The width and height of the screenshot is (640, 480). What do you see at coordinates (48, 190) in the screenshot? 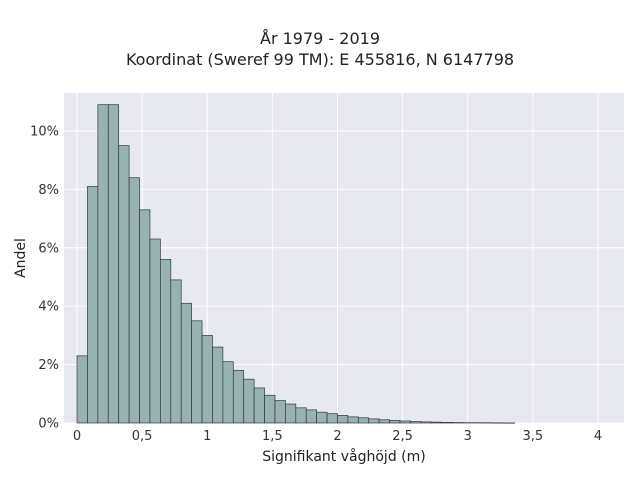
I see `y-tick-label: 8%` at bounding box center [48, 190].